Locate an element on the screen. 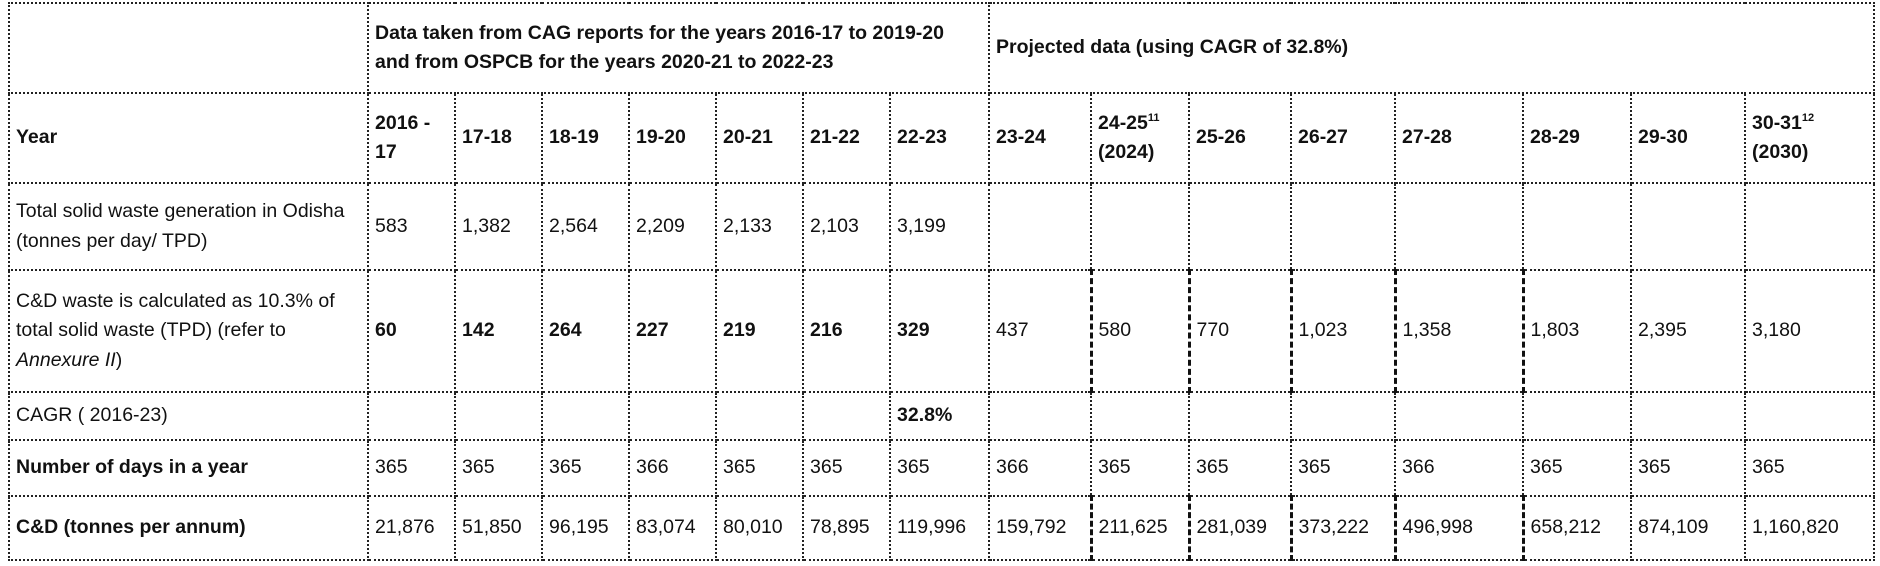 The height and width of the screenshot is (566, 1880). table-cell: 219 is located at coordinates (759, 331).